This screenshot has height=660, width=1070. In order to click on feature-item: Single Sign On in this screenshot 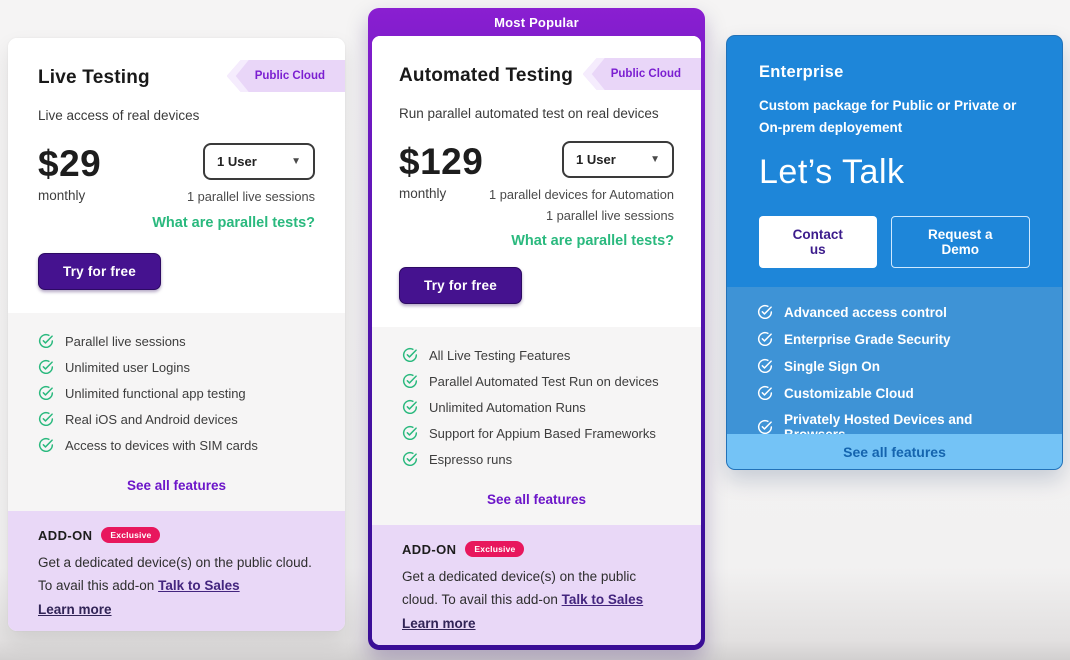, I will do `click(894, 366)`.